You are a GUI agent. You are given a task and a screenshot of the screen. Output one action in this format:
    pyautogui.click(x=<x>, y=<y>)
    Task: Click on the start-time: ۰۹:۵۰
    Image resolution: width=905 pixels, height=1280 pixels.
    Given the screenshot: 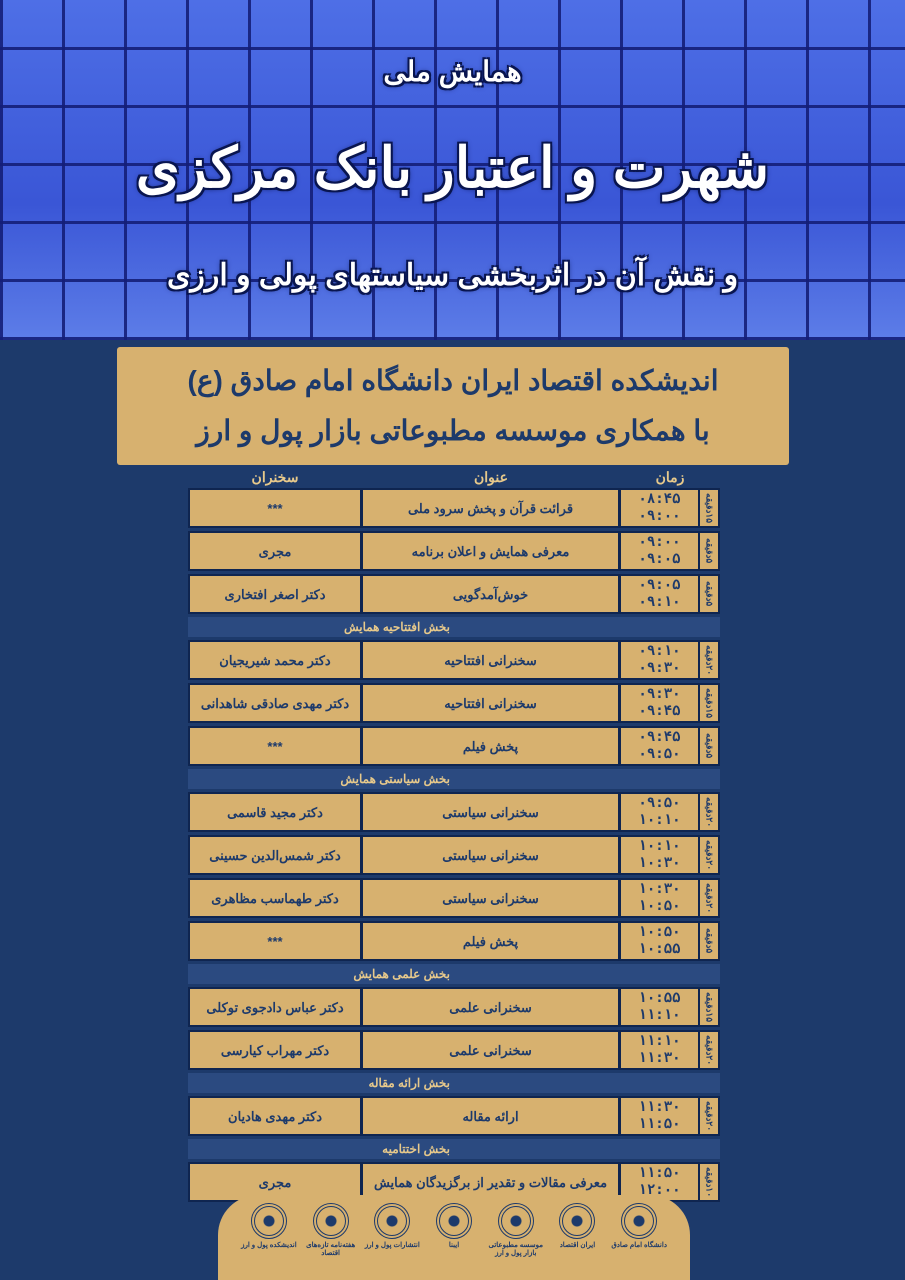 What is the action you would take?
    pyautogui.click(x=659, y=803)
    